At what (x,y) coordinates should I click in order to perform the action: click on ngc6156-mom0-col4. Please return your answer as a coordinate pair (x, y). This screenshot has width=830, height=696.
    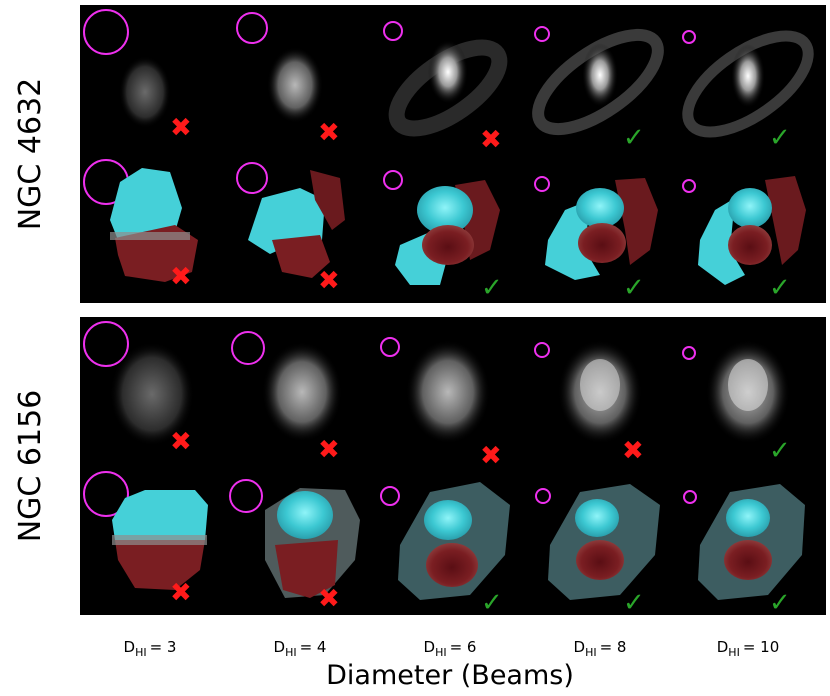
    Looking at the image, I should click on (588, 392).